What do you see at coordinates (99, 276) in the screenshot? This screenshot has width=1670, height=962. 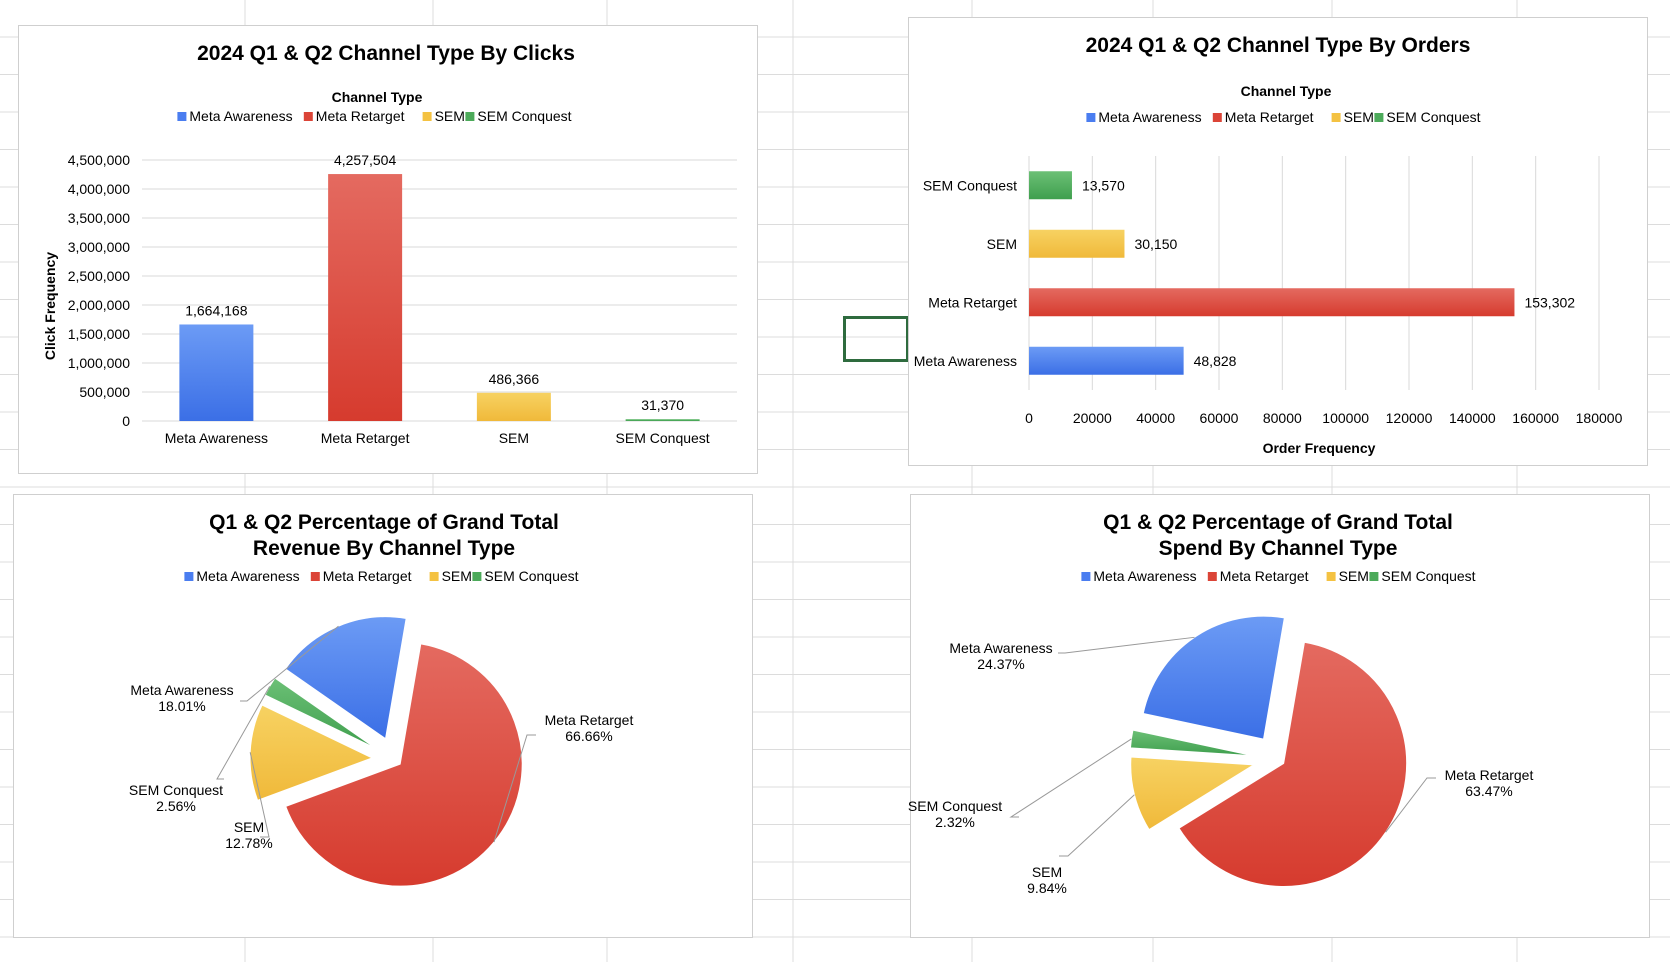 I see `y-tick-label: 2,500,000` at bounding box center [99, 276].